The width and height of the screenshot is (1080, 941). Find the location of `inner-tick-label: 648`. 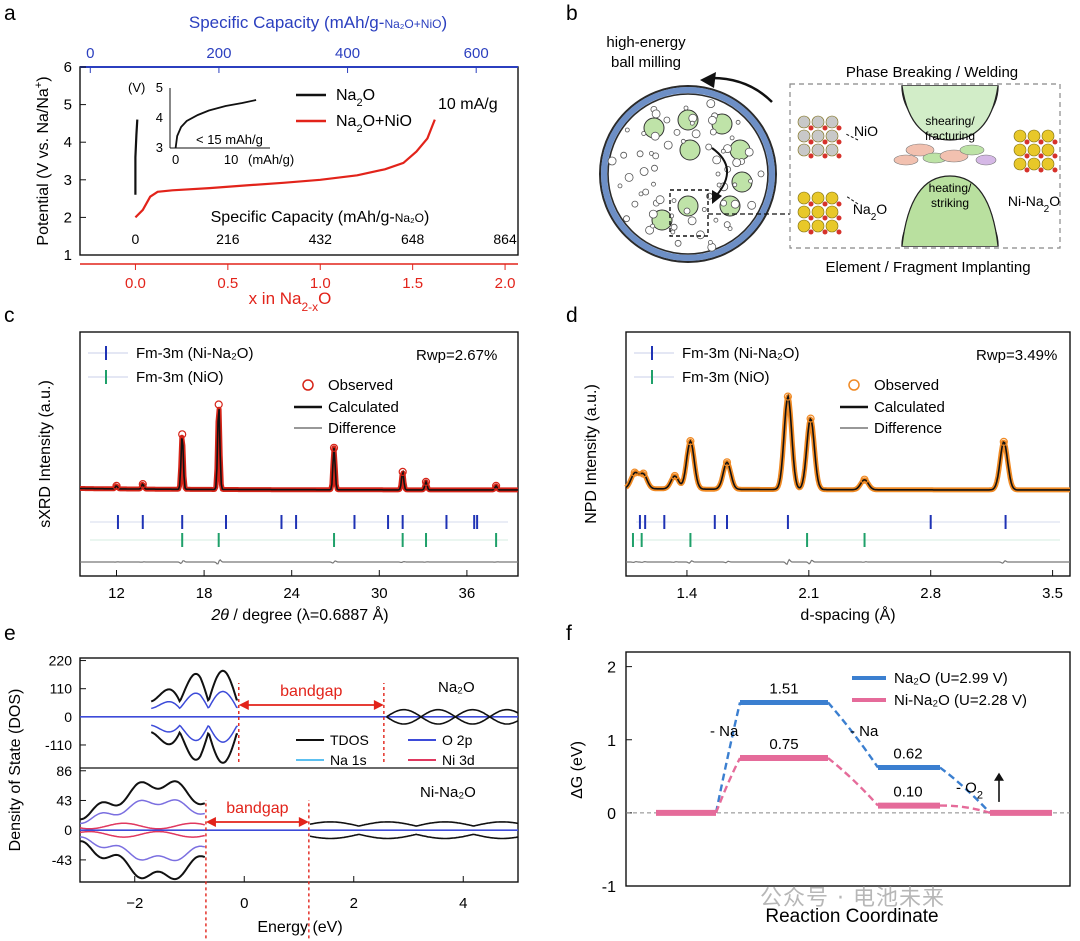

inner-tick-label: 648 is located at coordinates (413, 239).